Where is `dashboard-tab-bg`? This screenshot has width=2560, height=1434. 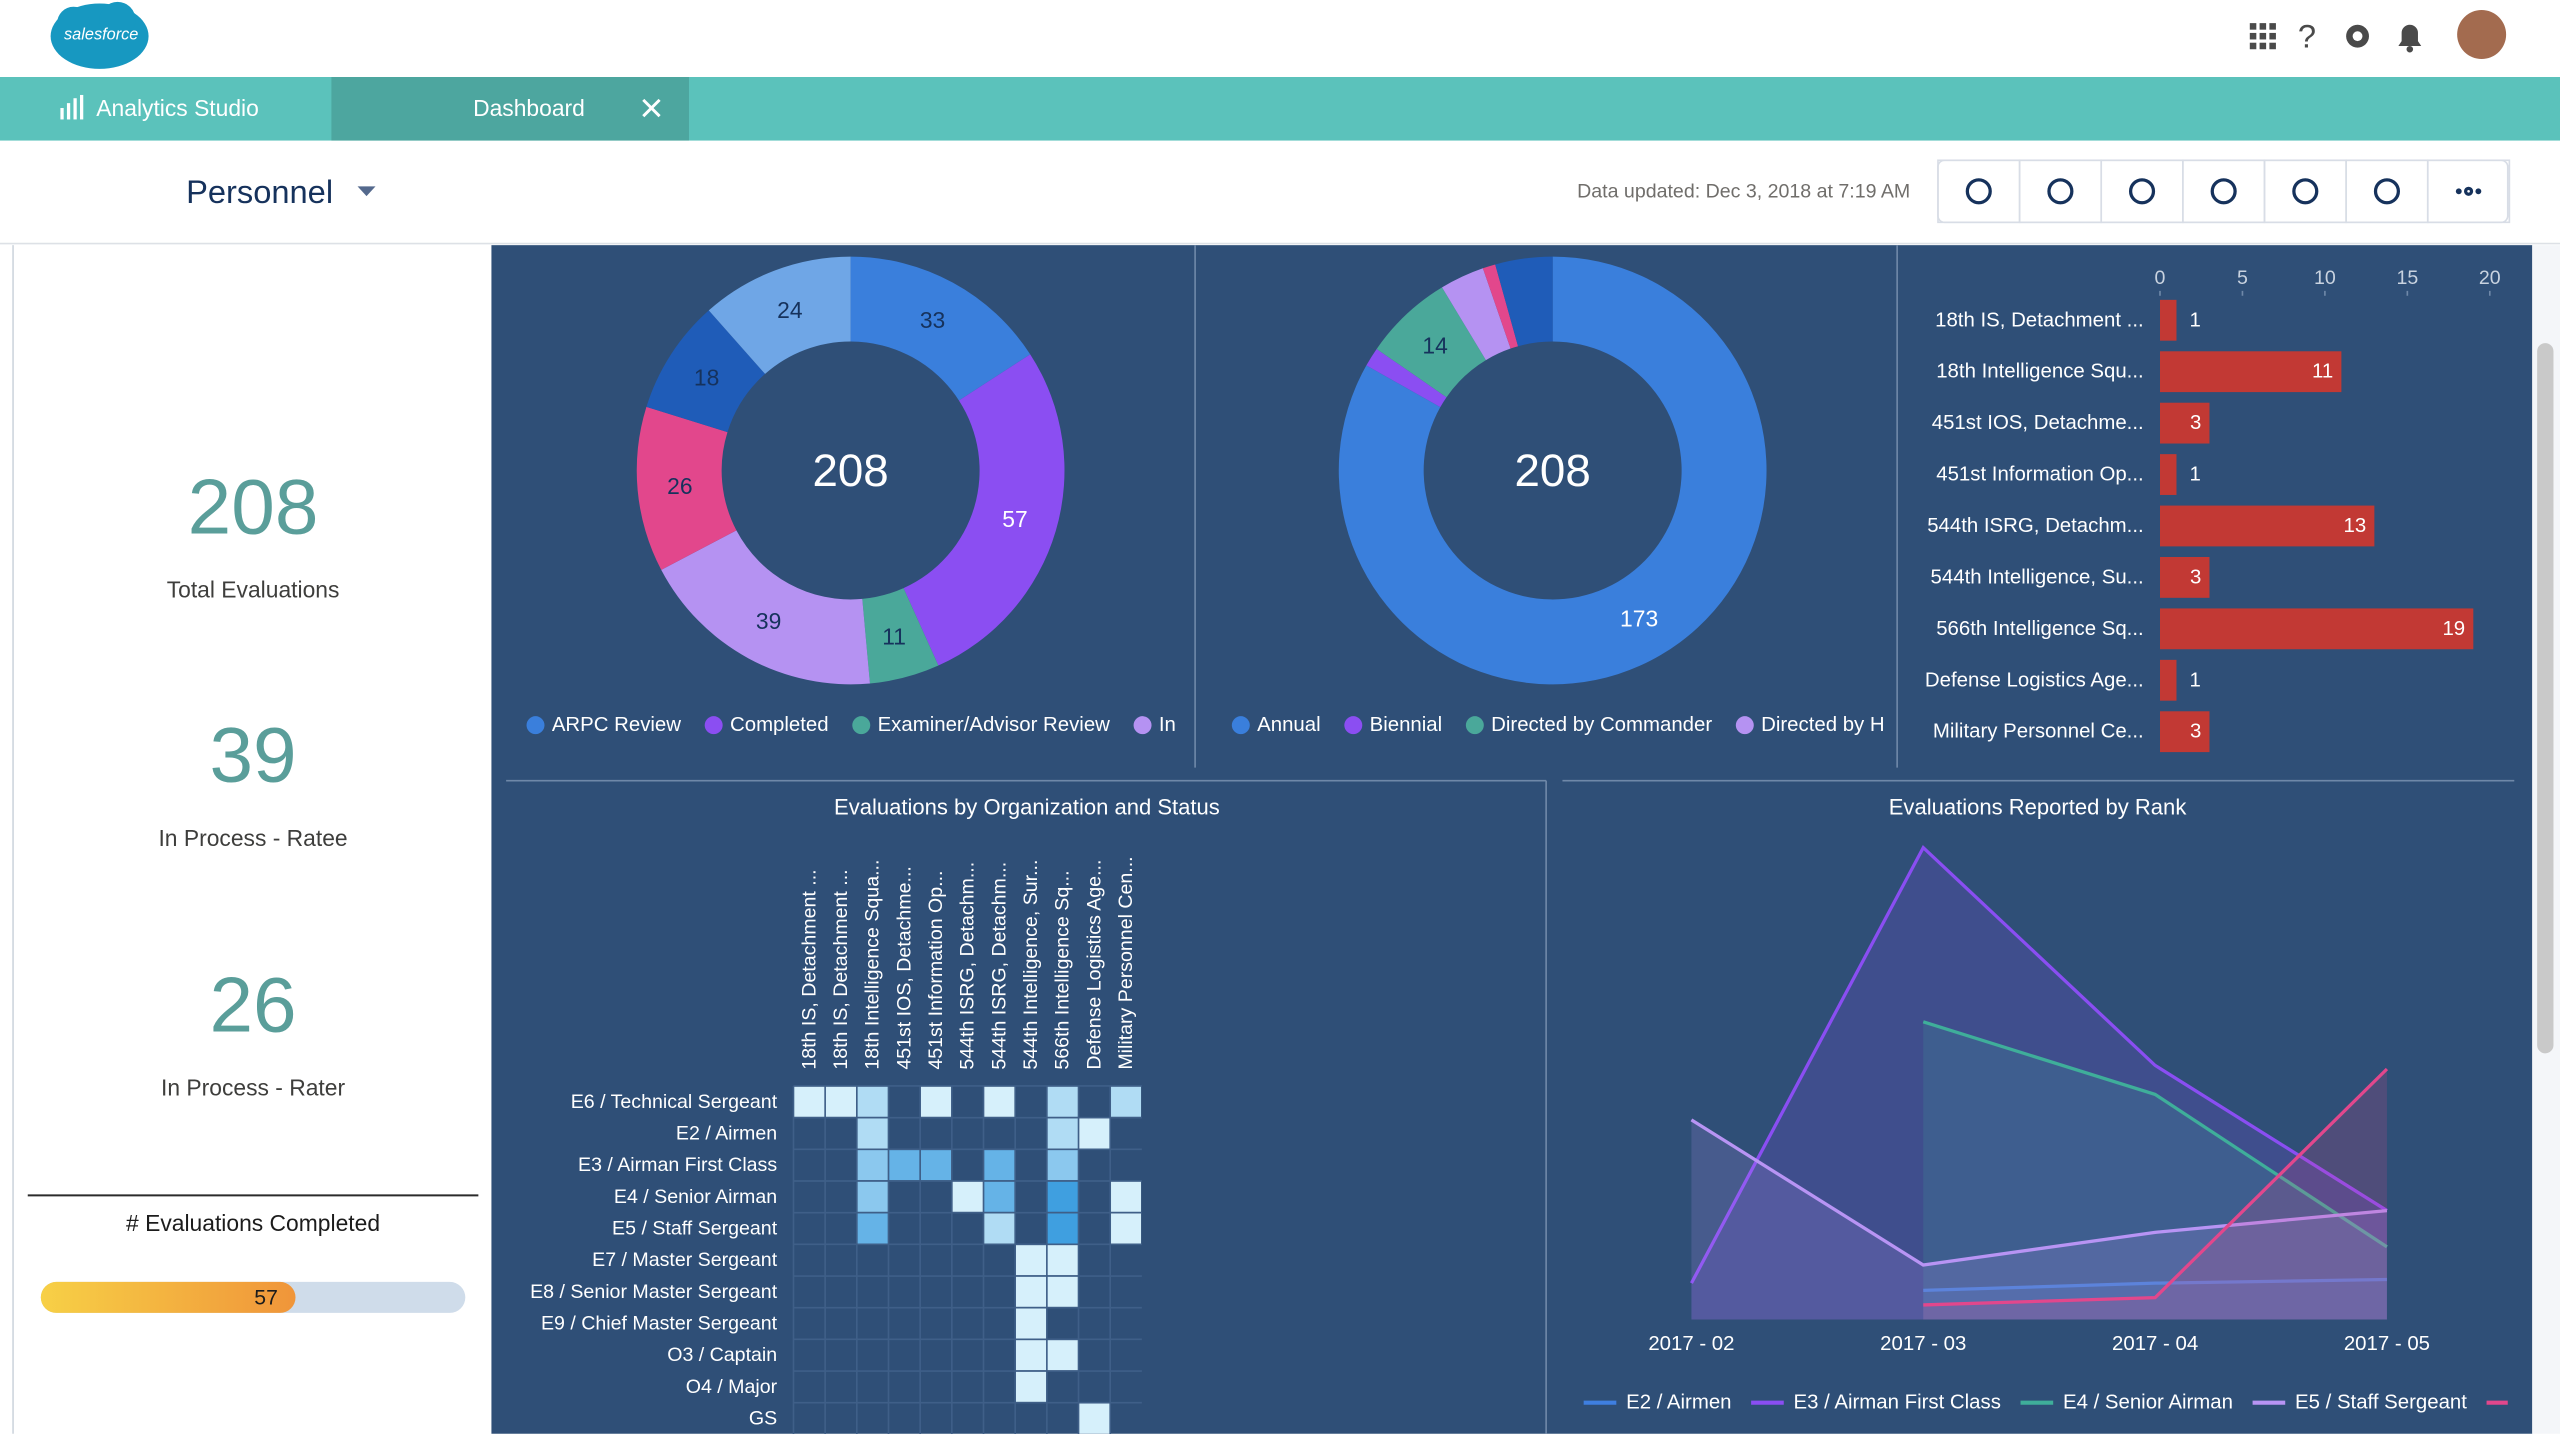 dashboard-tab-bg is located at coordinates (510, 109).